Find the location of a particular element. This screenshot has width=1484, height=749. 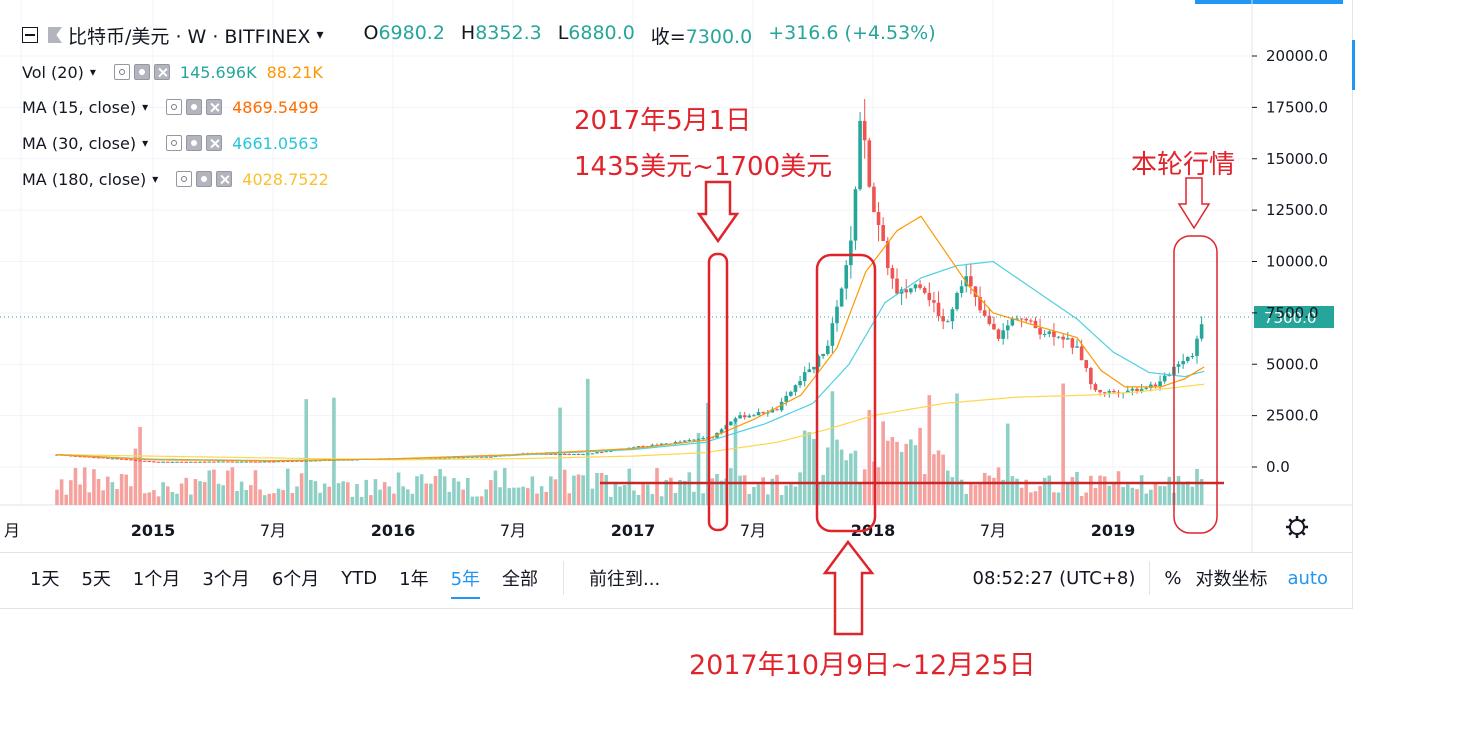

indicator-name: MA (30, close) is located at coordinates (79, 143).